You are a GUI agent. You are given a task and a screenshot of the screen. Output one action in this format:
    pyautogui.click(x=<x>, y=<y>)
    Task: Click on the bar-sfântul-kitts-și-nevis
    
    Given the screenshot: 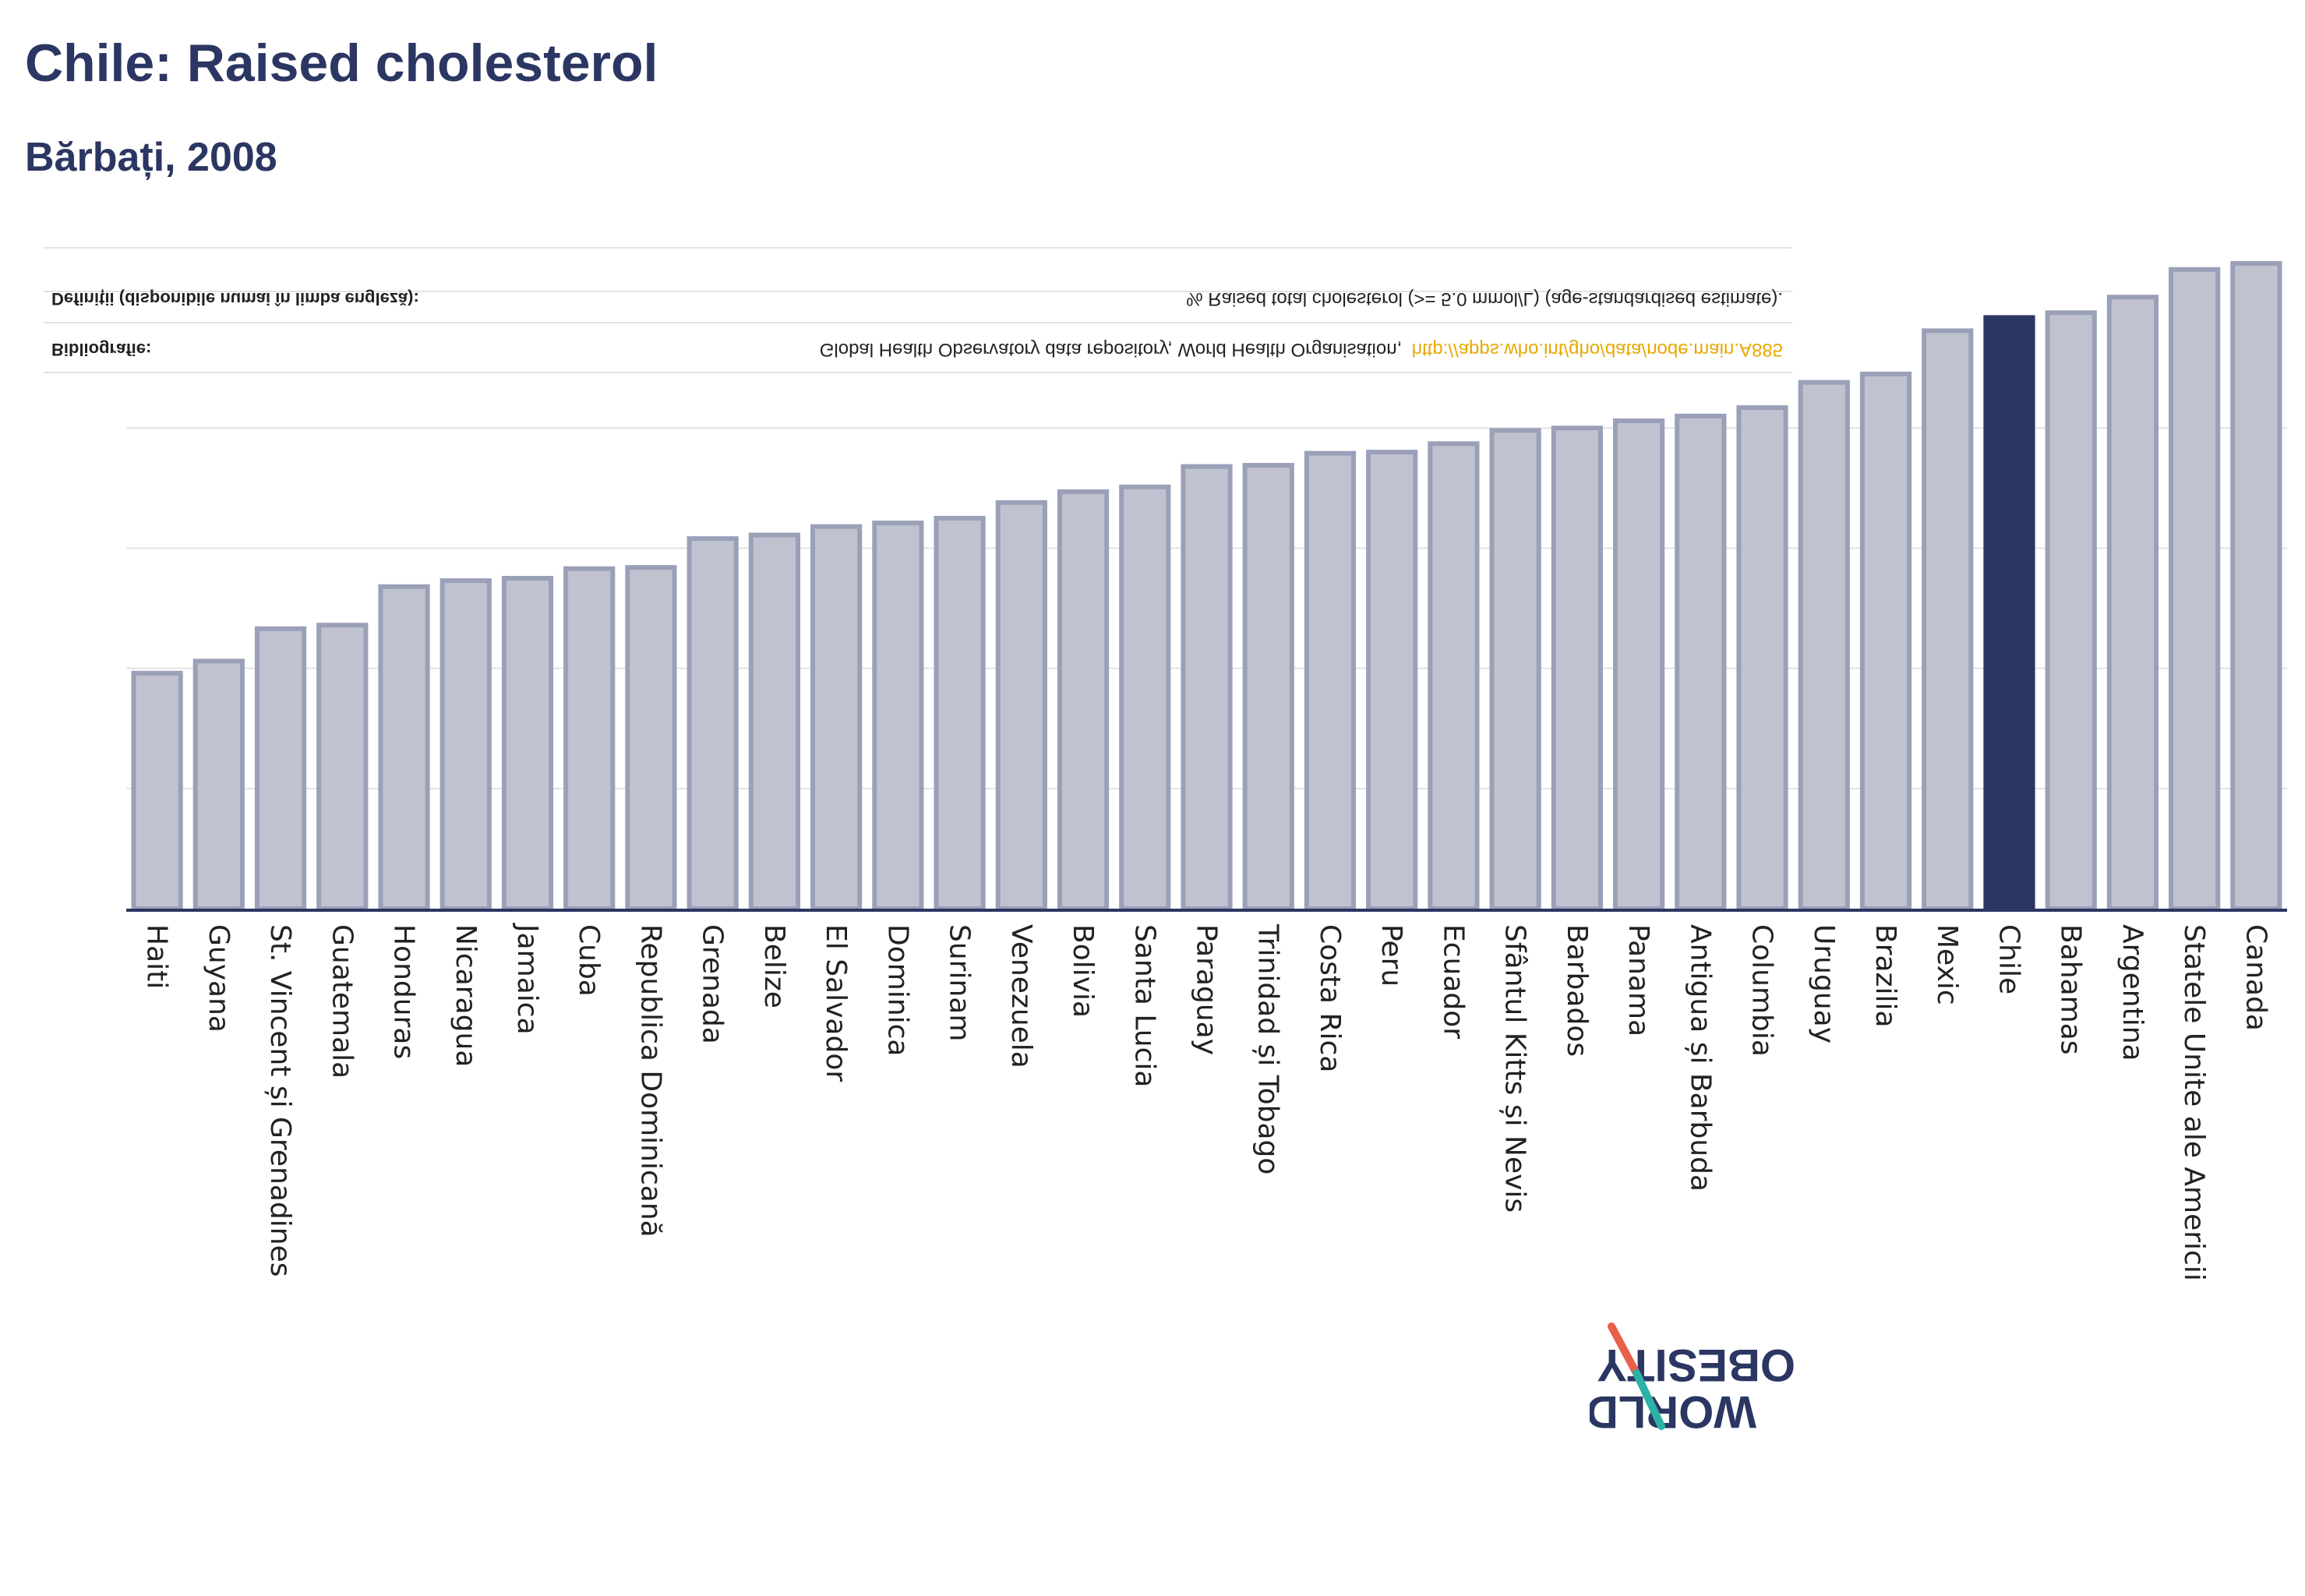 What is the action you would take?
    pyautogui.click(x=1515, y=669)
    